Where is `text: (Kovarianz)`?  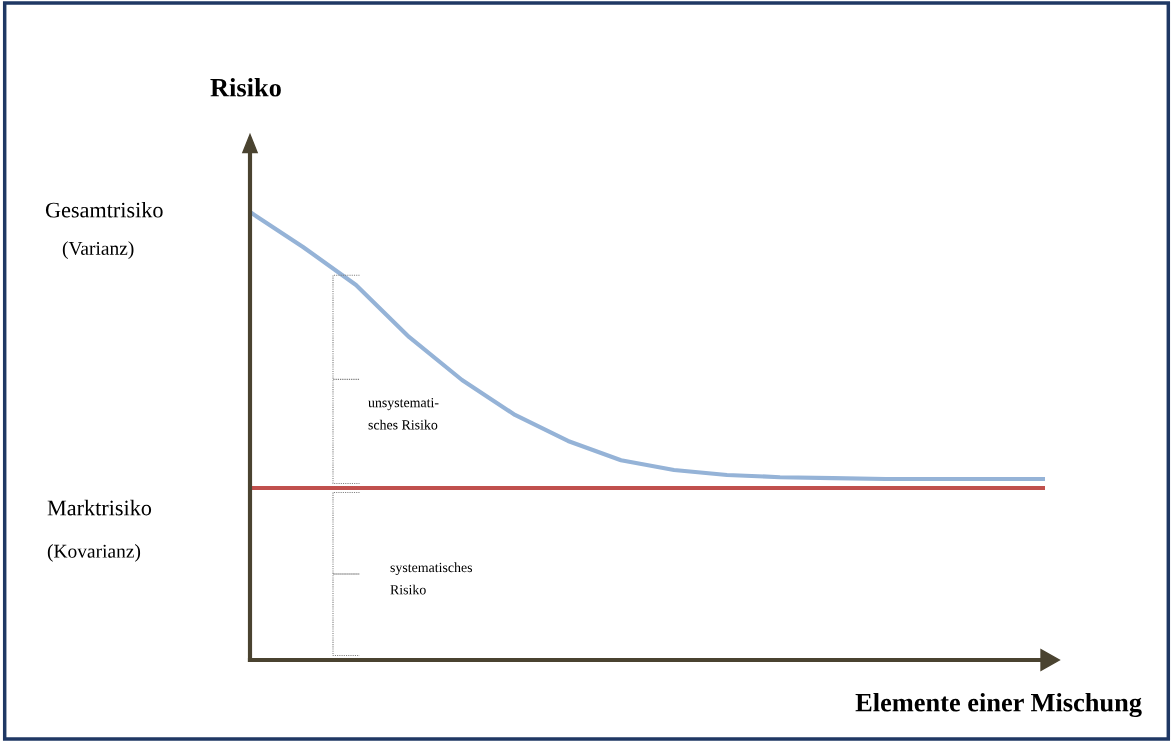
text: (Kovarianz) is located at coordinates (94, 553).